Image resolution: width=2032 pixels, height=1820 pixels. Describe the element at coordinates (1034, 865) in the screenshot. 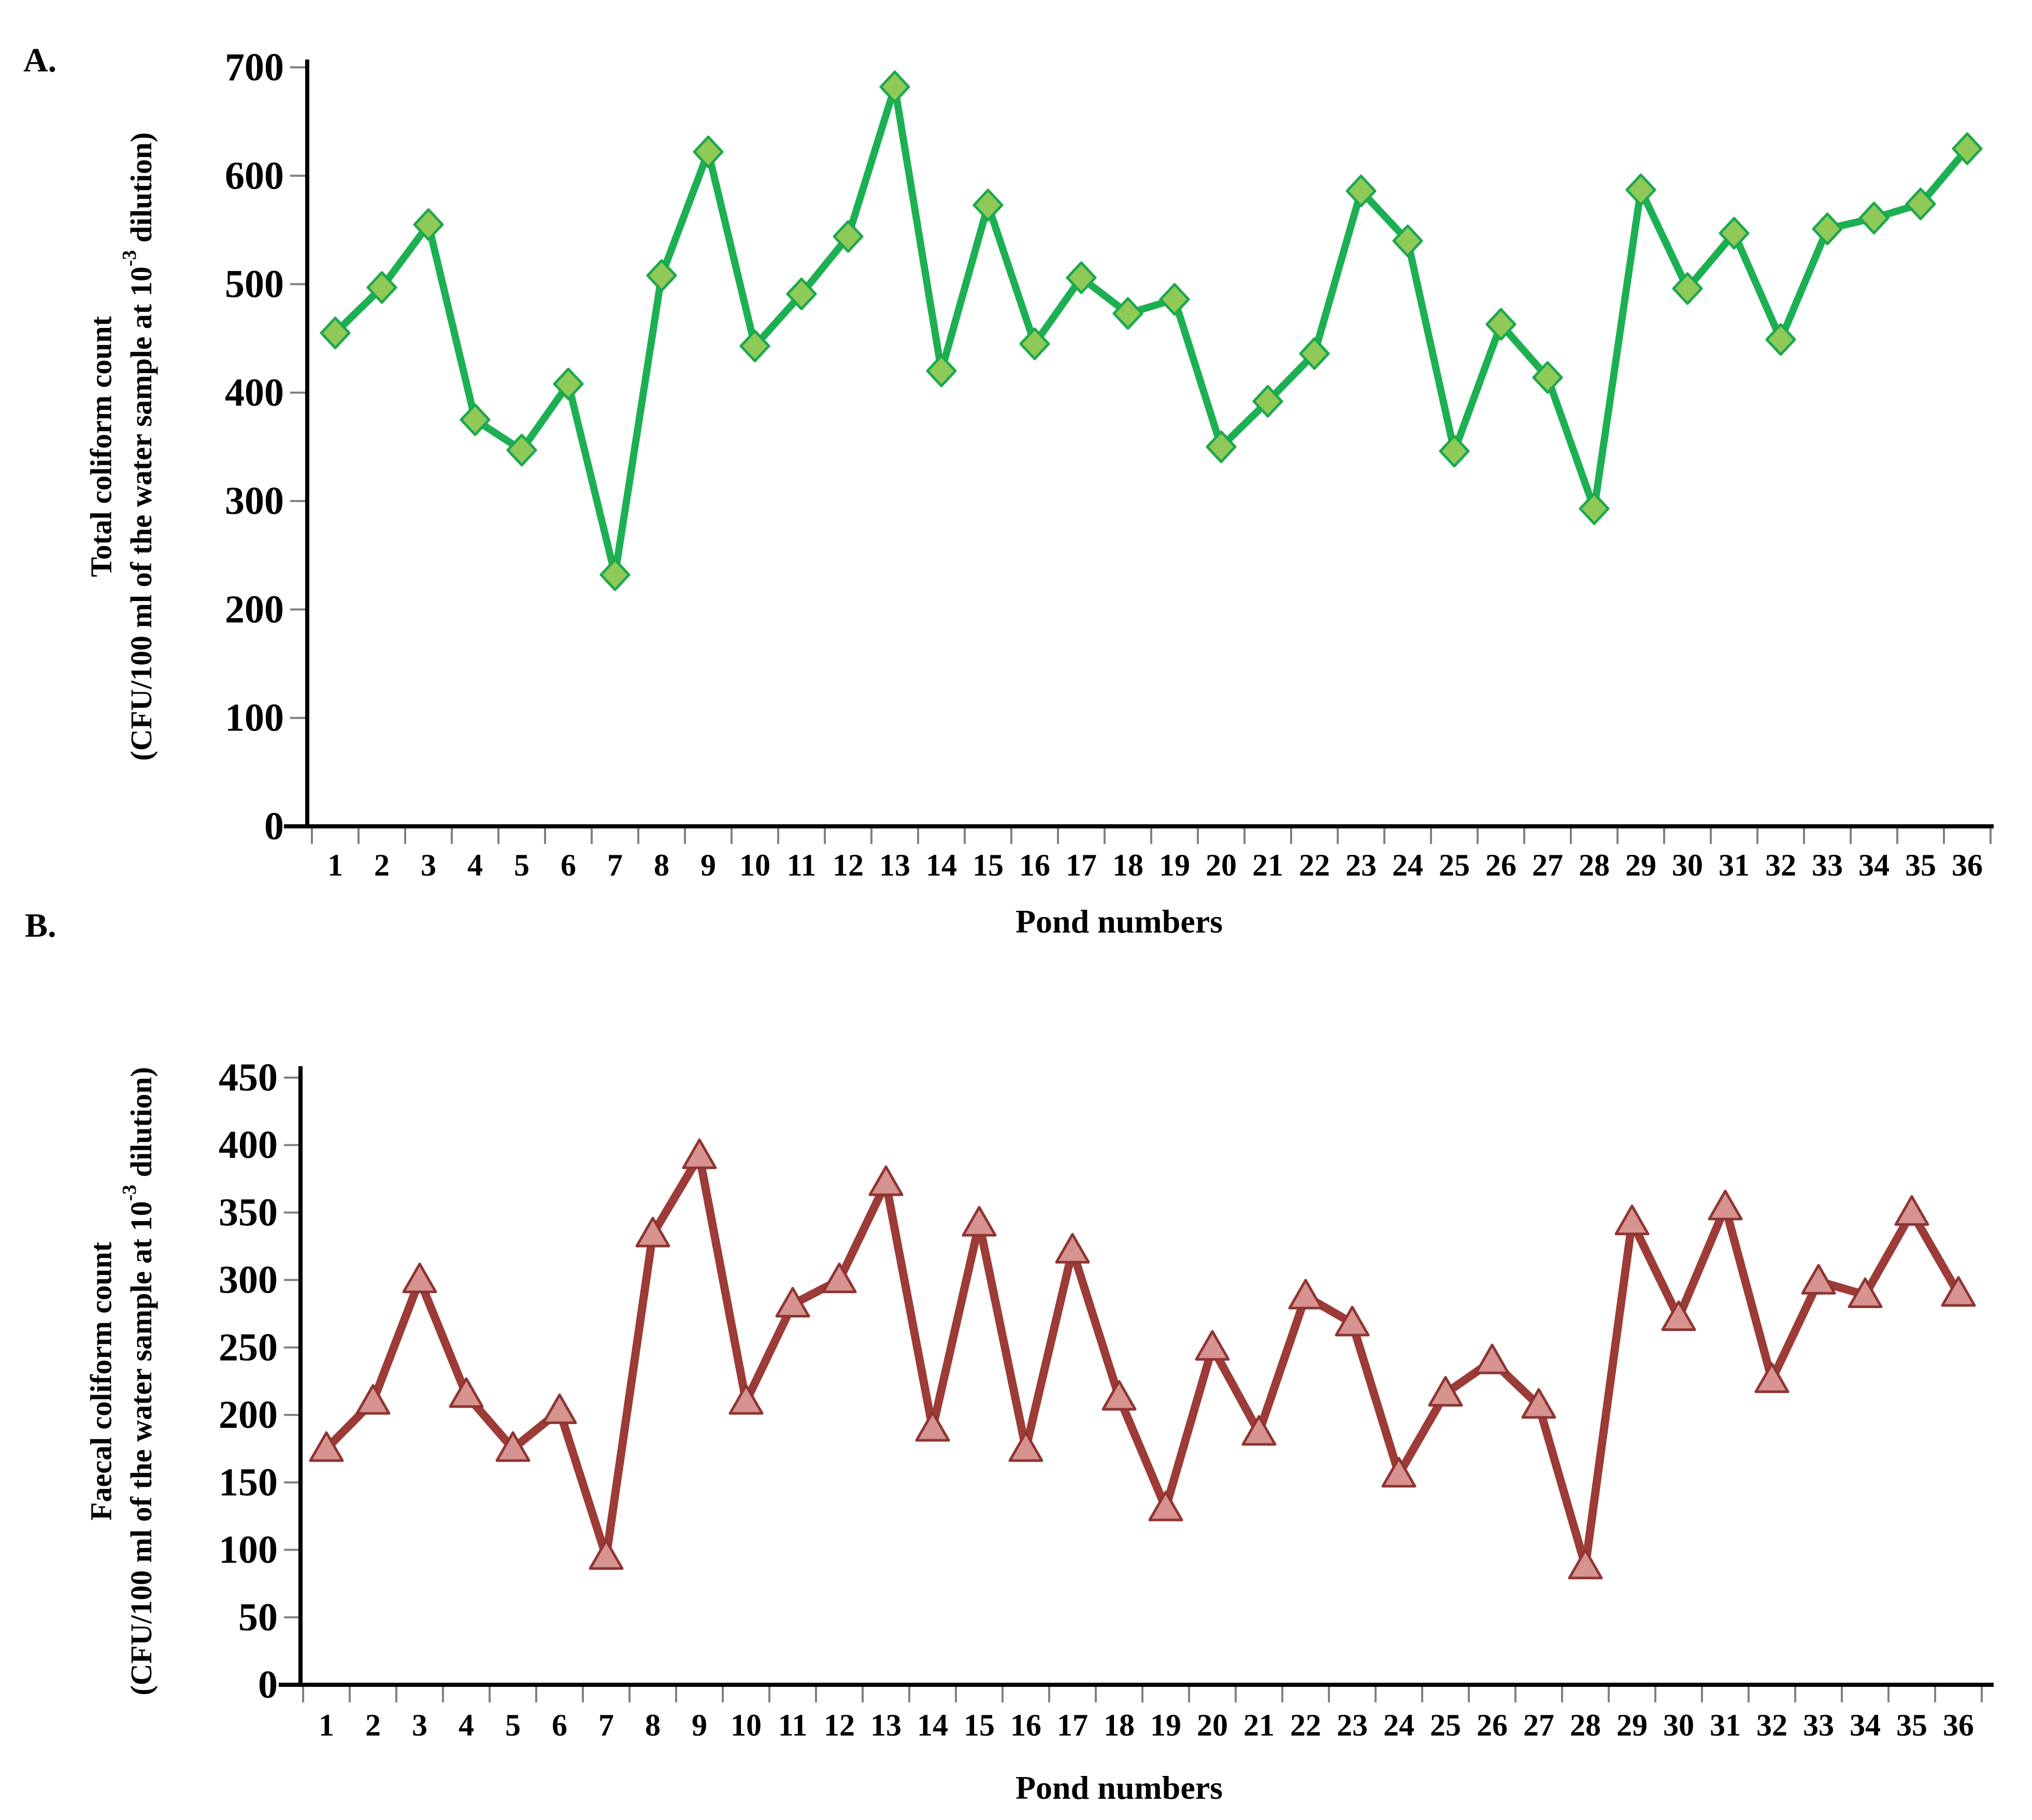

I see `x-tick-label: 16` at that location.